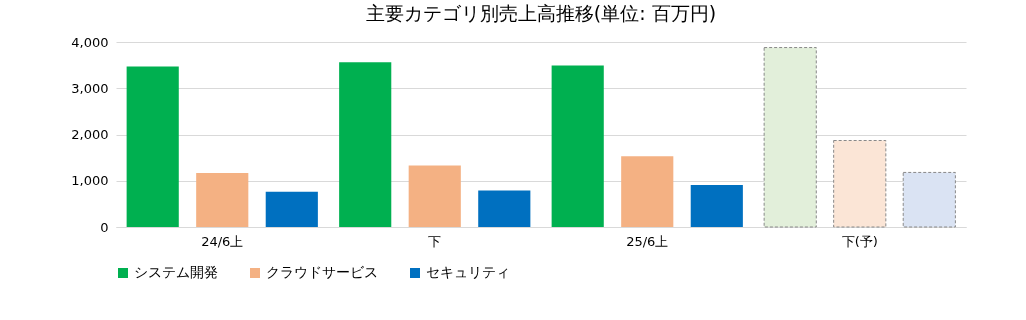  What do you see at coordinates (90, 42) in the screenshot?
I see `y-tick-label: 4,000` at bounding box center [90, 42].